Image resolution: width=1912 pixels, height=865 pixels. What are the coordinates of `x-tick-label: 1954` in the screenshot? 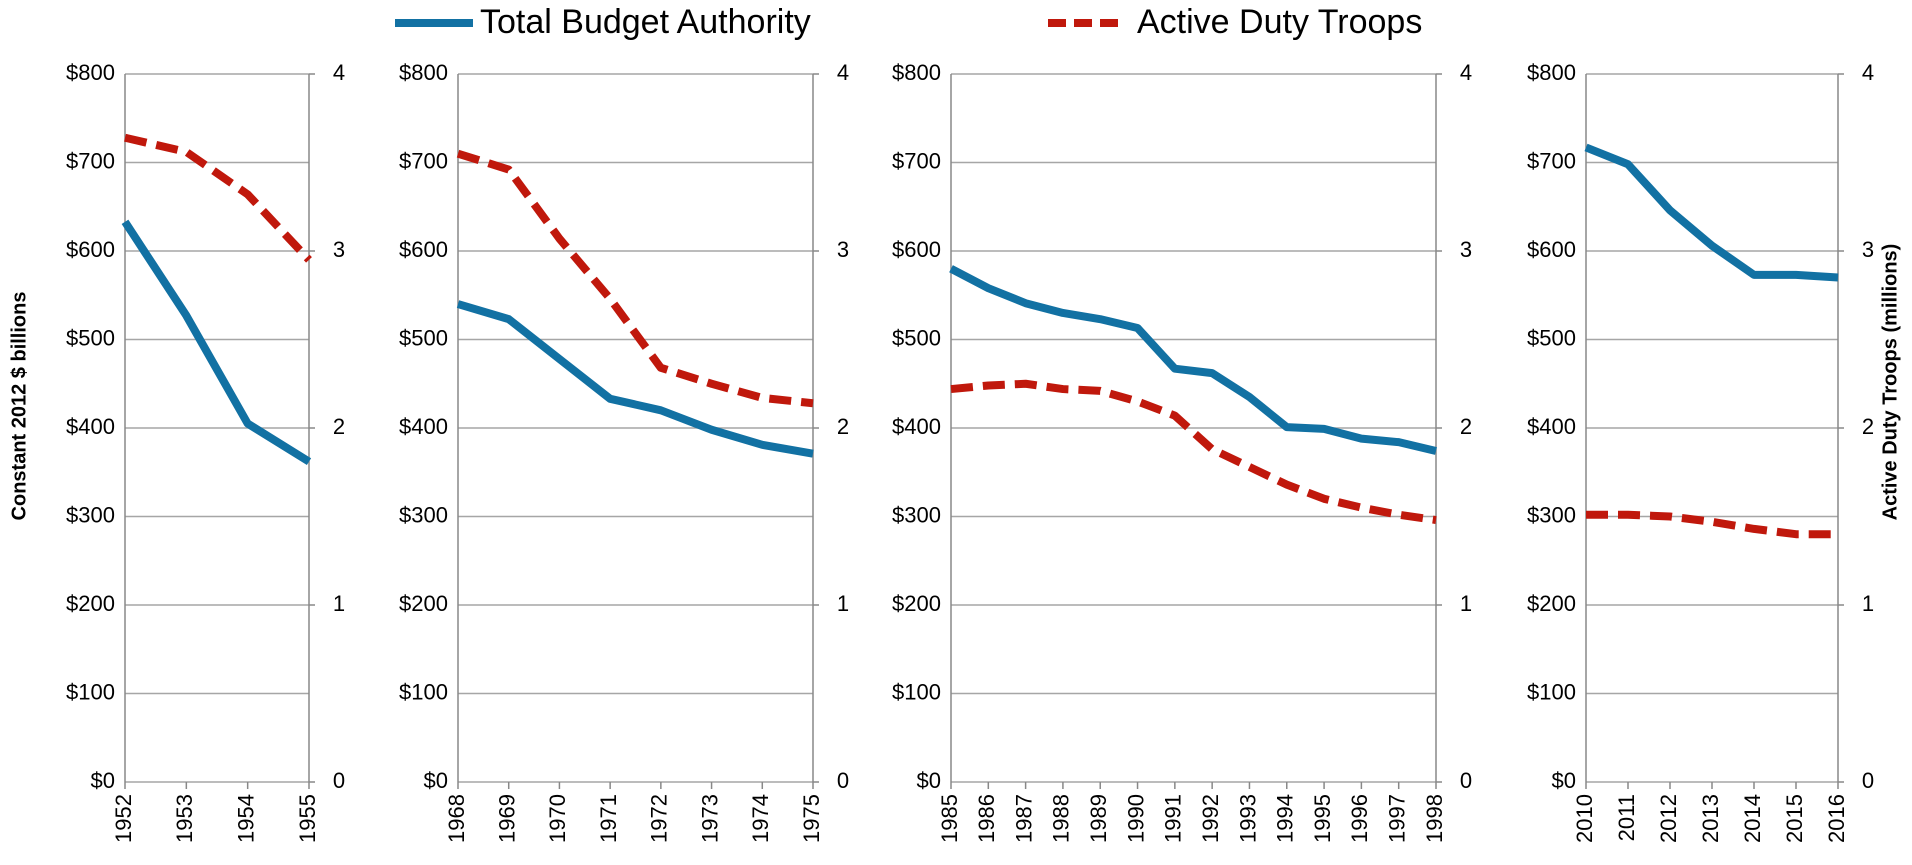 It's located at (245, 818).